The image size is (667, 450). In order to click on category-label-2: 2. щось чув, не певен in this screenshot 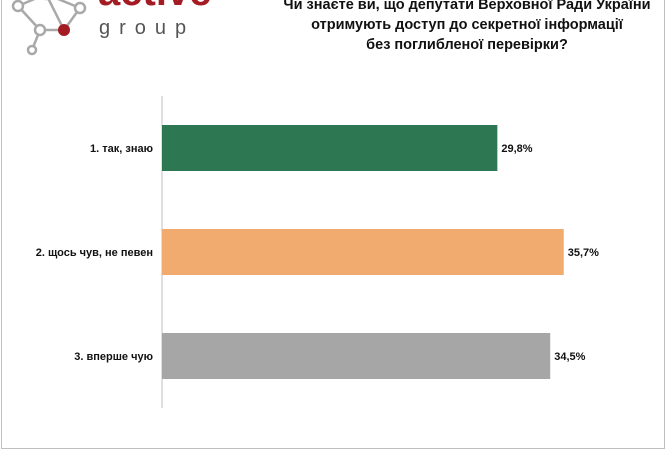, I will do `click(94, 253)`.